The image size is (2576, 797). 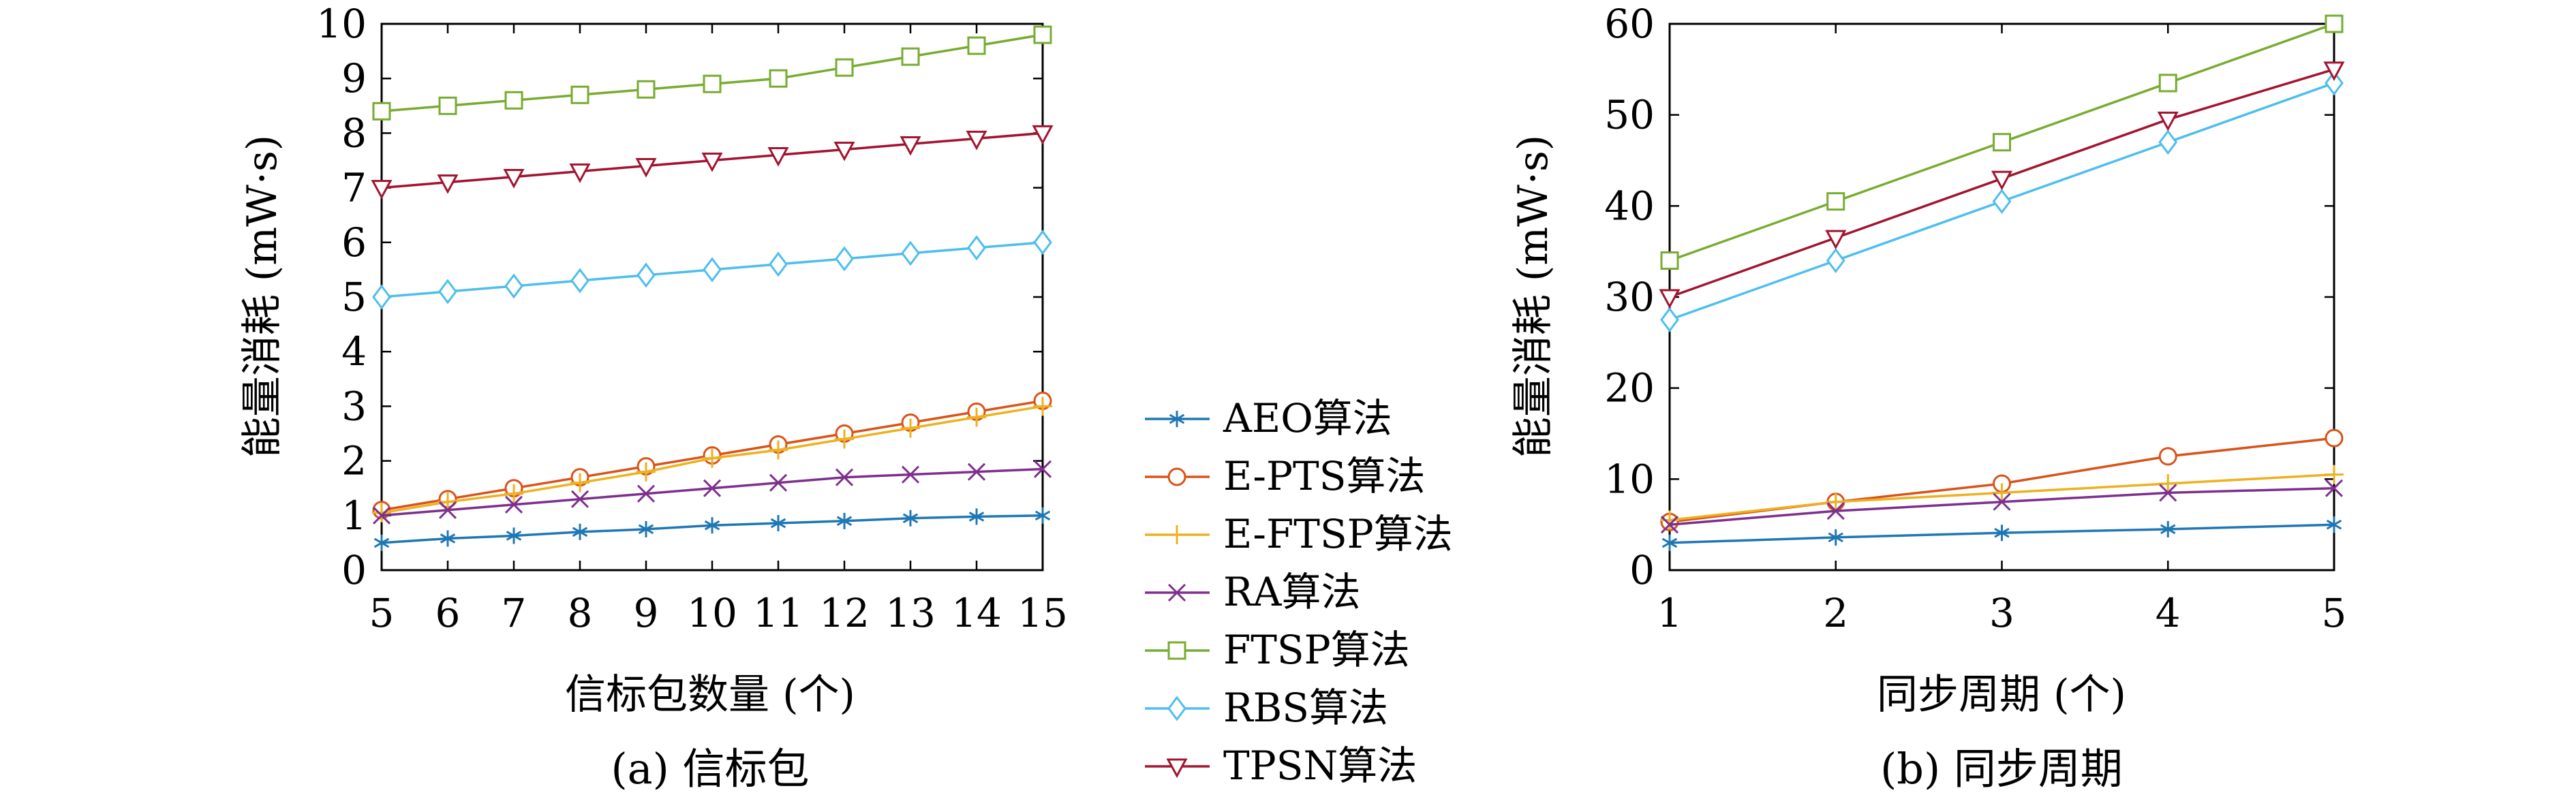 I want to click on chart-b-series-e-ftsp, so click(x=2002, y=497).